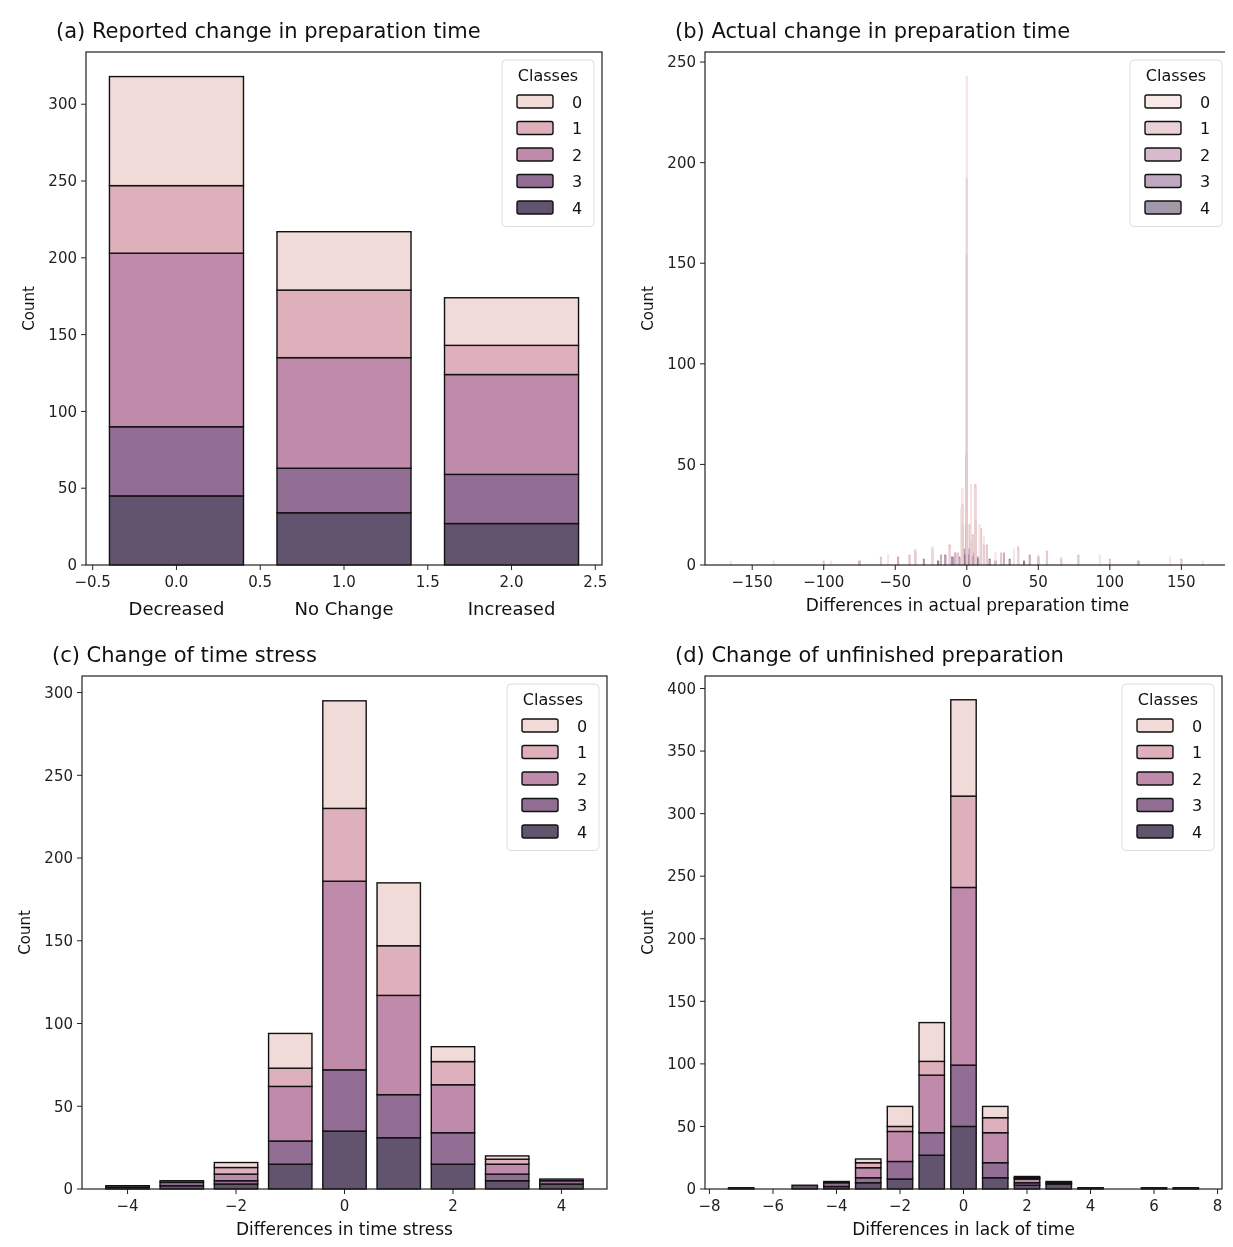  I want to click on text: No Change, so click(344, 608).